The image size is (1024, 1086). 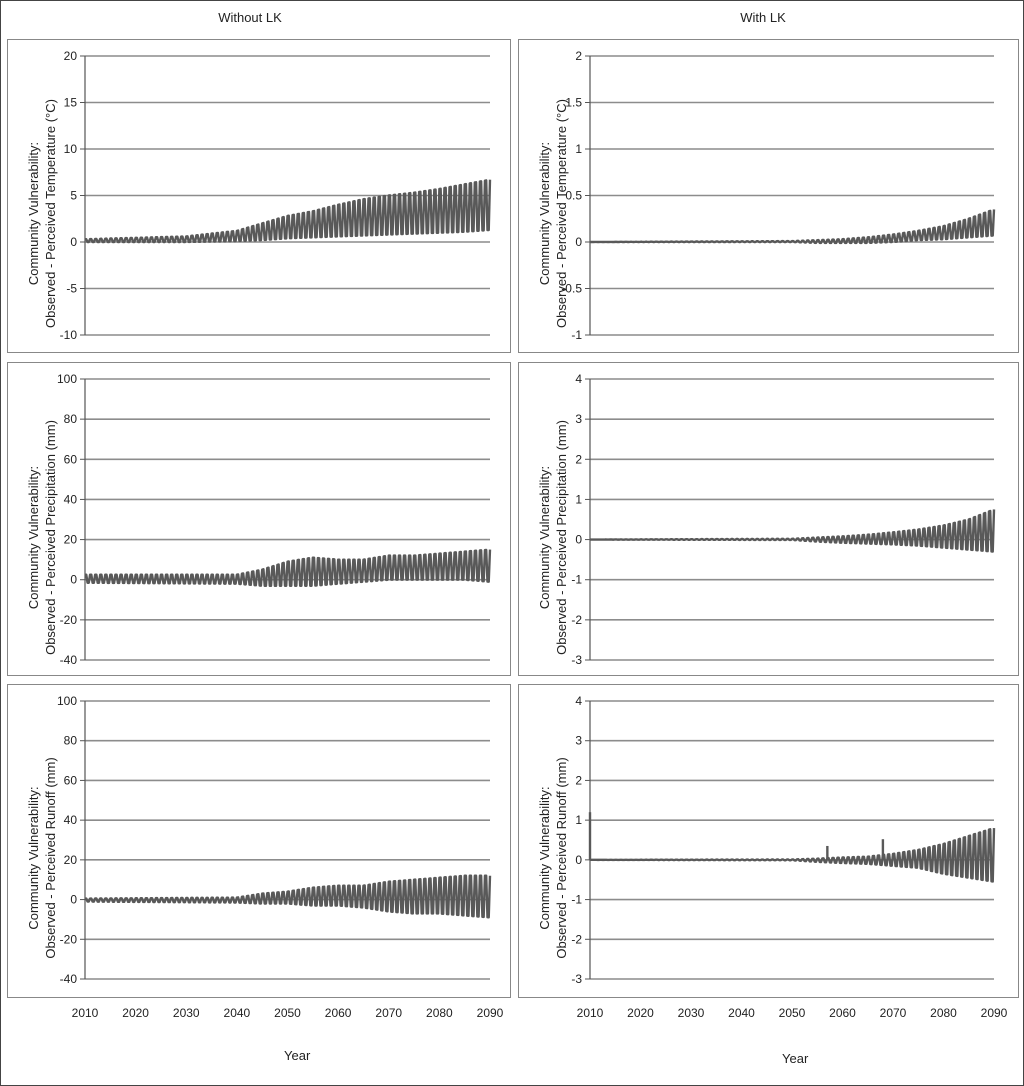 I want to click on y-tick-label: -0.5, so click(x=571, y=289).